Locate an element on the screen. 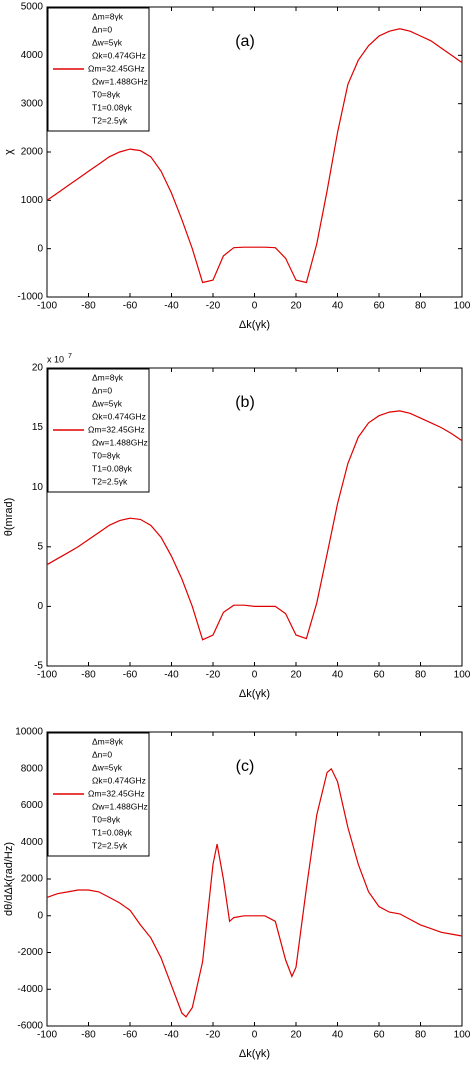 The width and height of the screenshot is (474, 1066). y-axis-label: θ(mrad) is located at coordinates (9, 517).